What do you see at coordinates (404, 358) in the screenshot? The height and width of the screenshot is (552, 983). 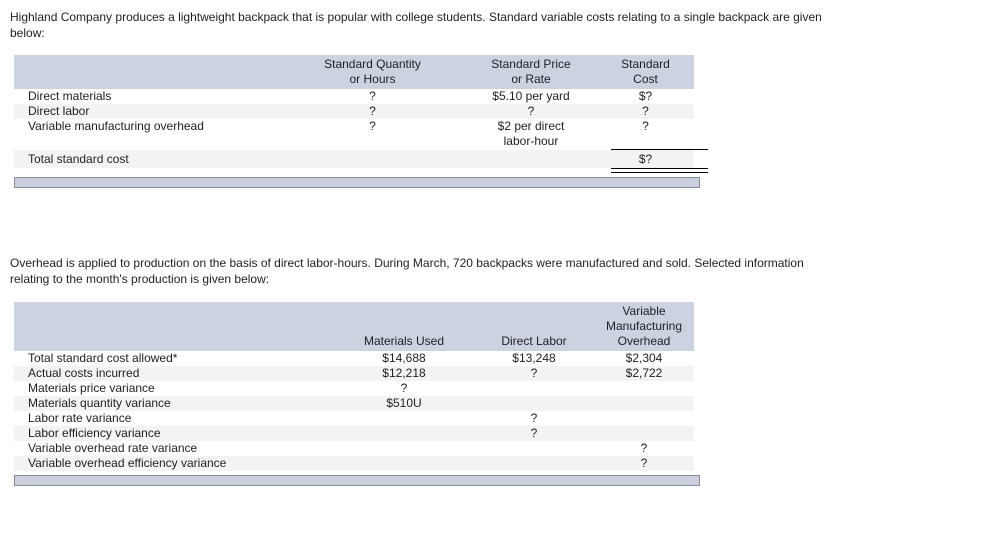 I see `cell-materials: $14,688` at bounding box center [404, 358].